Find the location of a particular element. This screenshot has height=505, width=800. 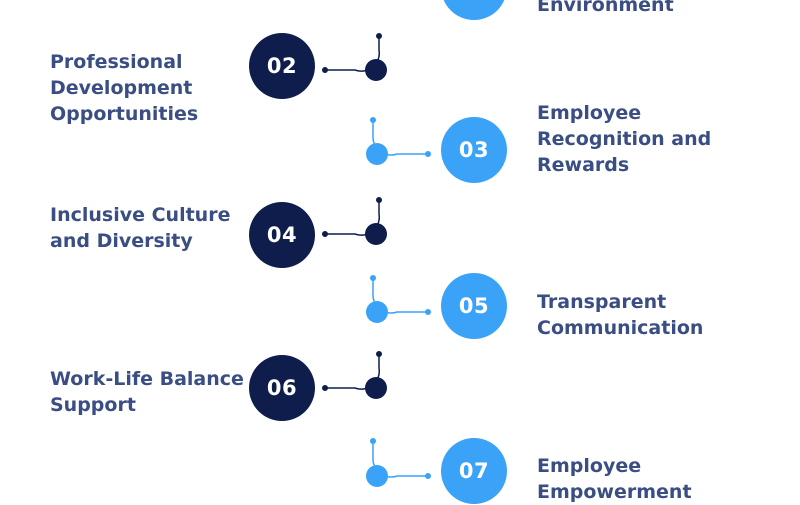

step-5-number: 05 is located at coordinates (474, 306).